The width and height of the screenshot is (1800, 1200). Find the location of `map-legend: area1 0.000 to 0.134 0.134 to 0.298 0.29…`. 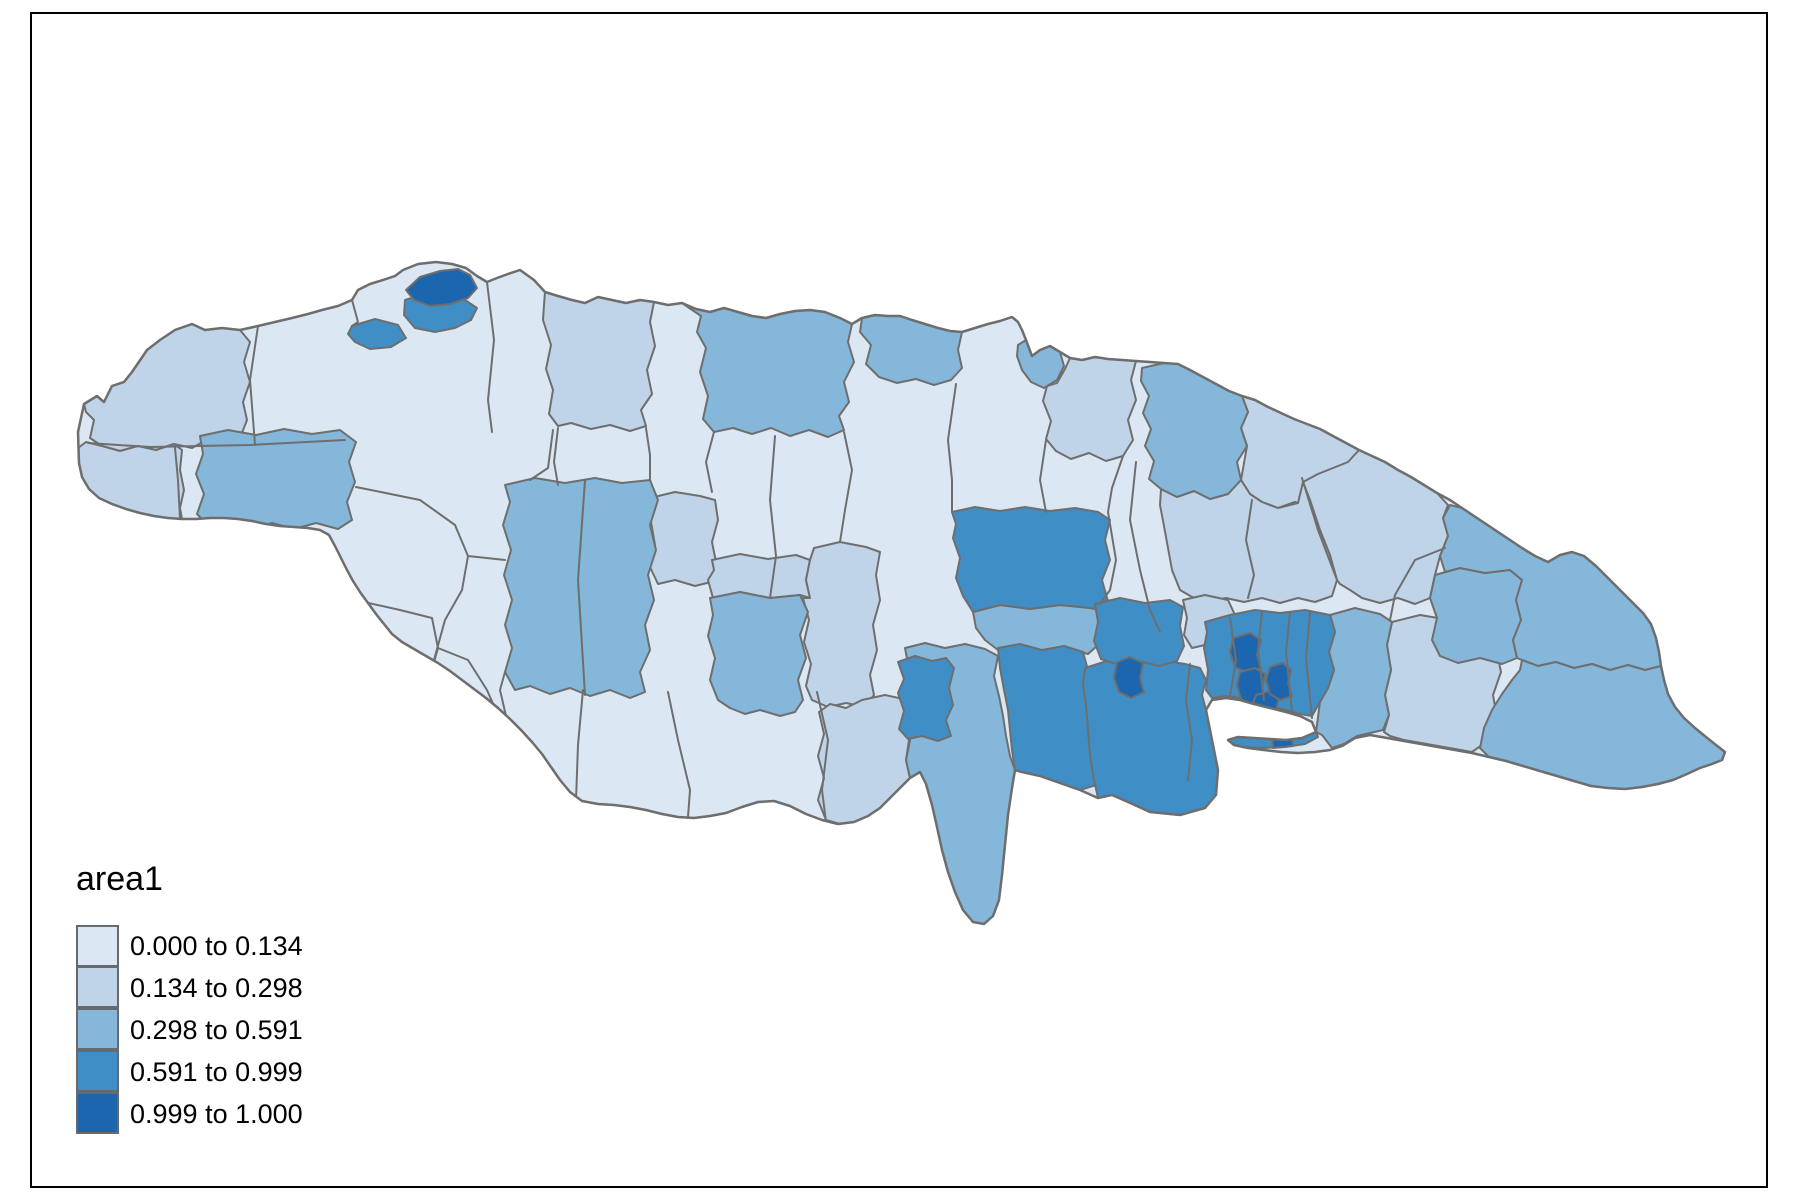

map-legend: area1 0.000 to 0.134 0.134 to 0.298 0.29… is located at coordinates (189, 997).